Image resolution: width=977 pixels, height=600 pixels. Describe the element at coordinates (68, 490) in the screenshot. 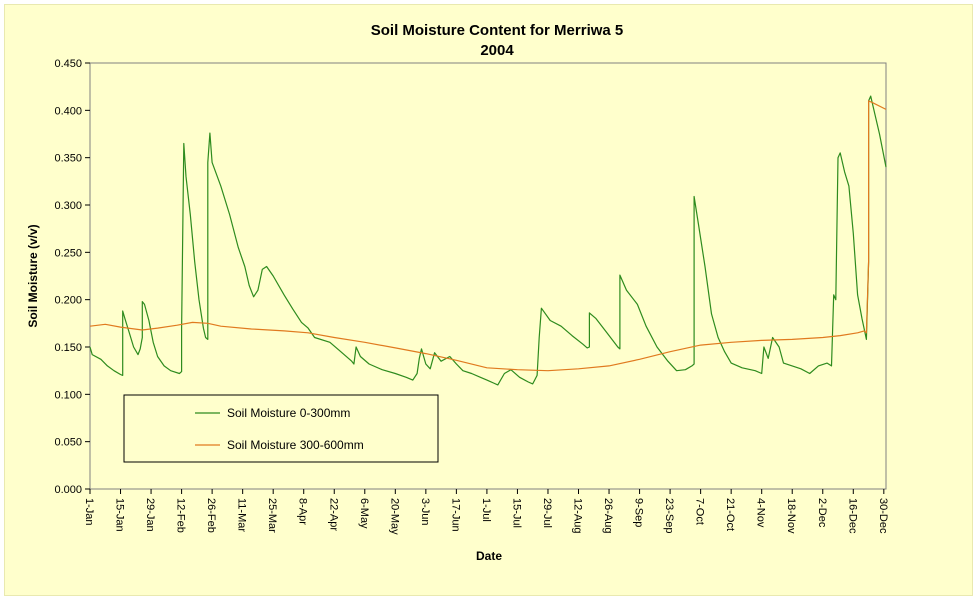

I see `y-tick-label: 0.000` at that location.